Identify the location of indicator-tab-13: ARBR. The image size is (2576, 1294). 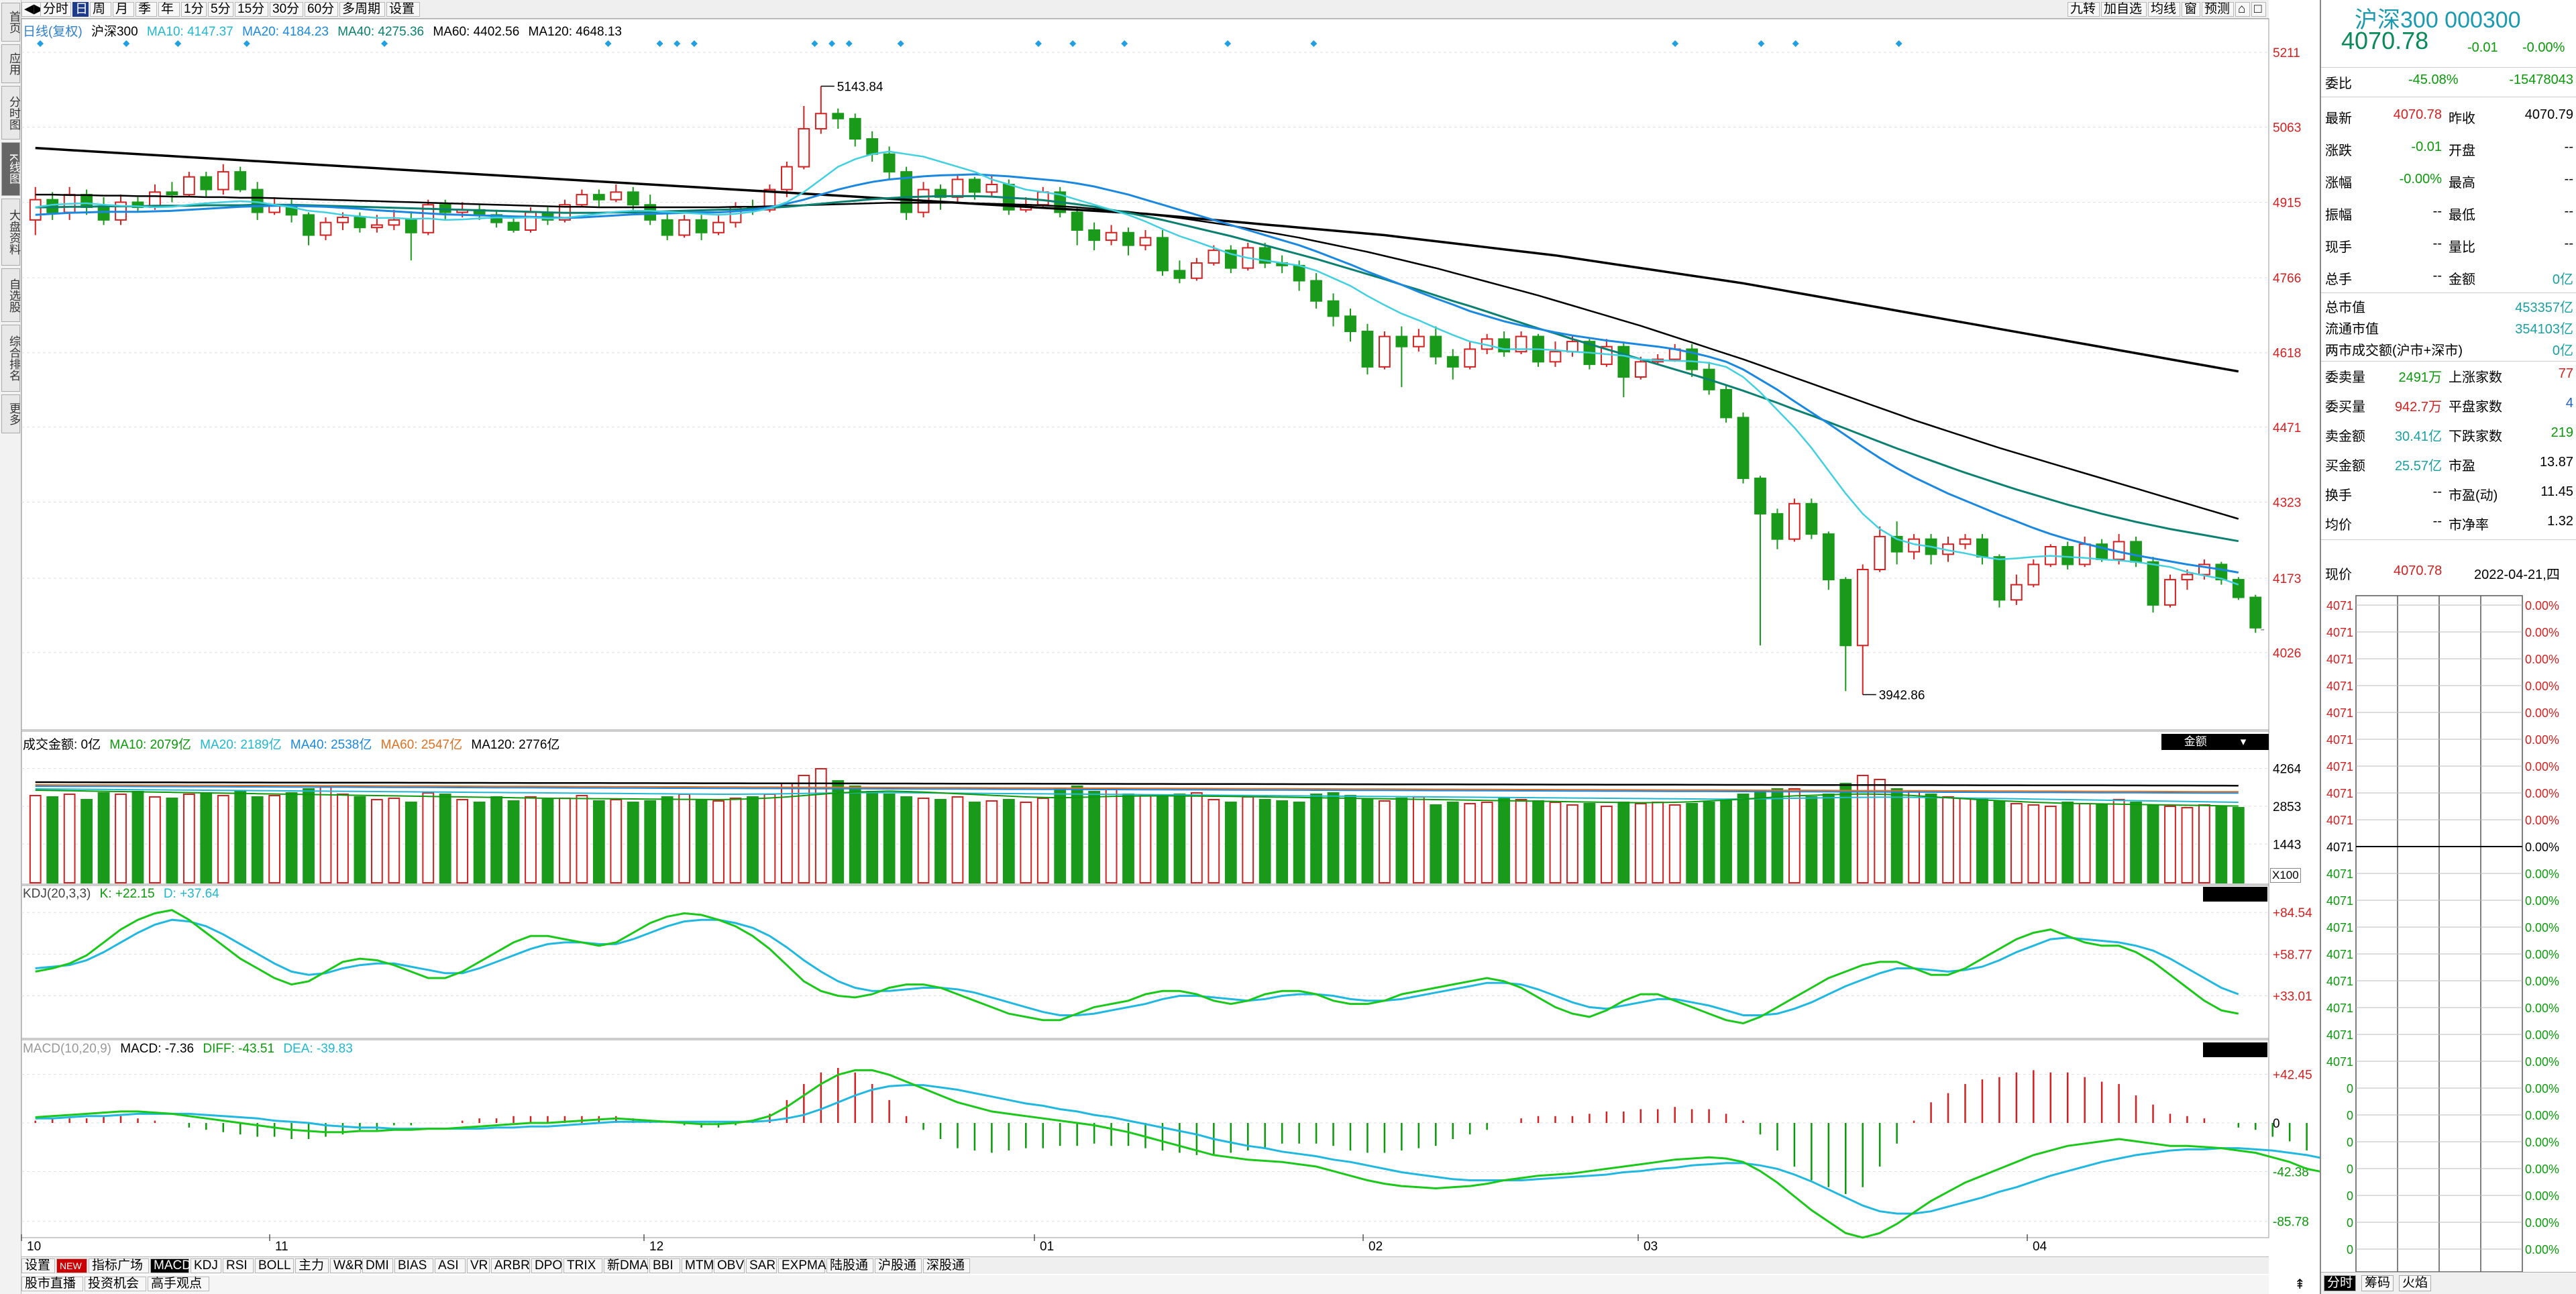
(510, 1265).